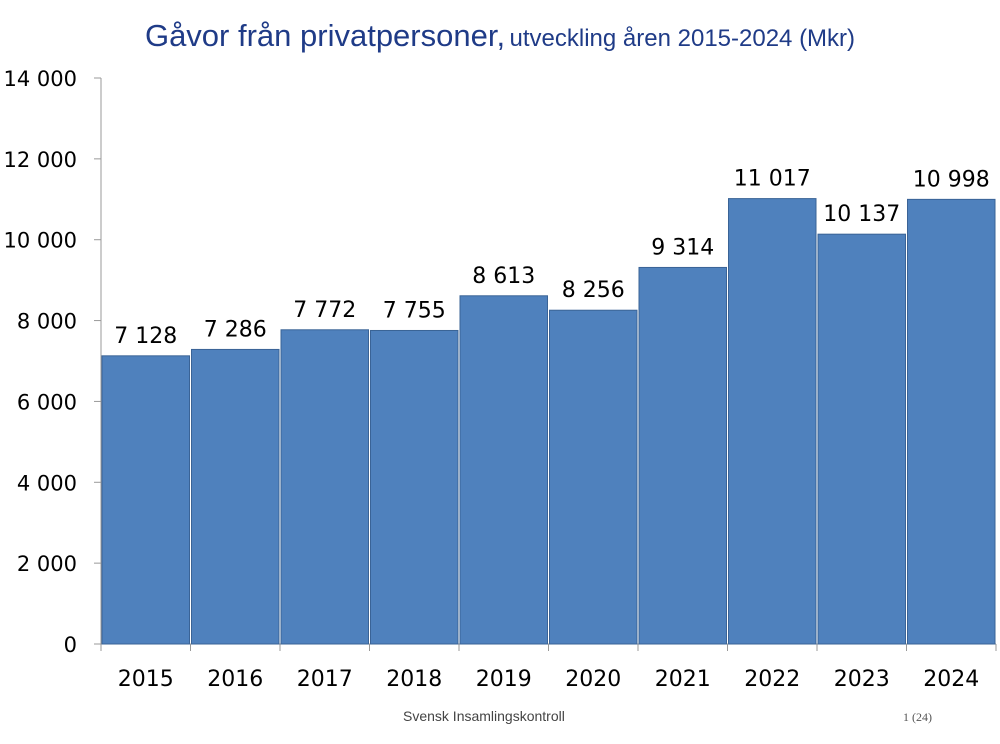 The image size is (1000, 744). What do you see at coordinates (593, 679) in the screenshot?
I see `x-tick-label-2020: 2020` at bounding box center [593, 679].